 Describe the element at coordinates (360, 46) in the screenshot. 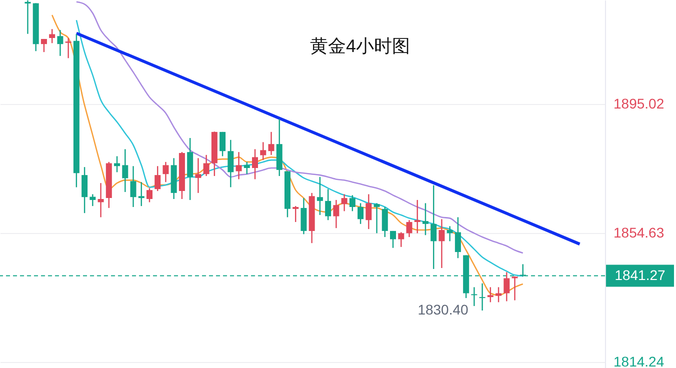

I see `text: 黄金4小时图` at that location.